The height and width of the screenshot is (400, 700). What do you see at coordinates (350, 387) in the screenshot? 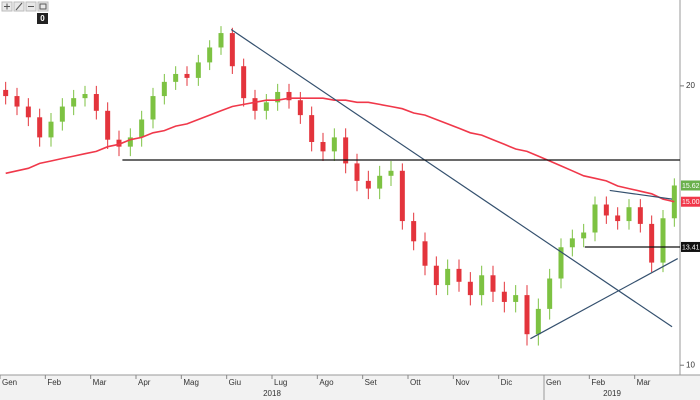
I see `x-axis-strip` at bounding box center [350, 387].